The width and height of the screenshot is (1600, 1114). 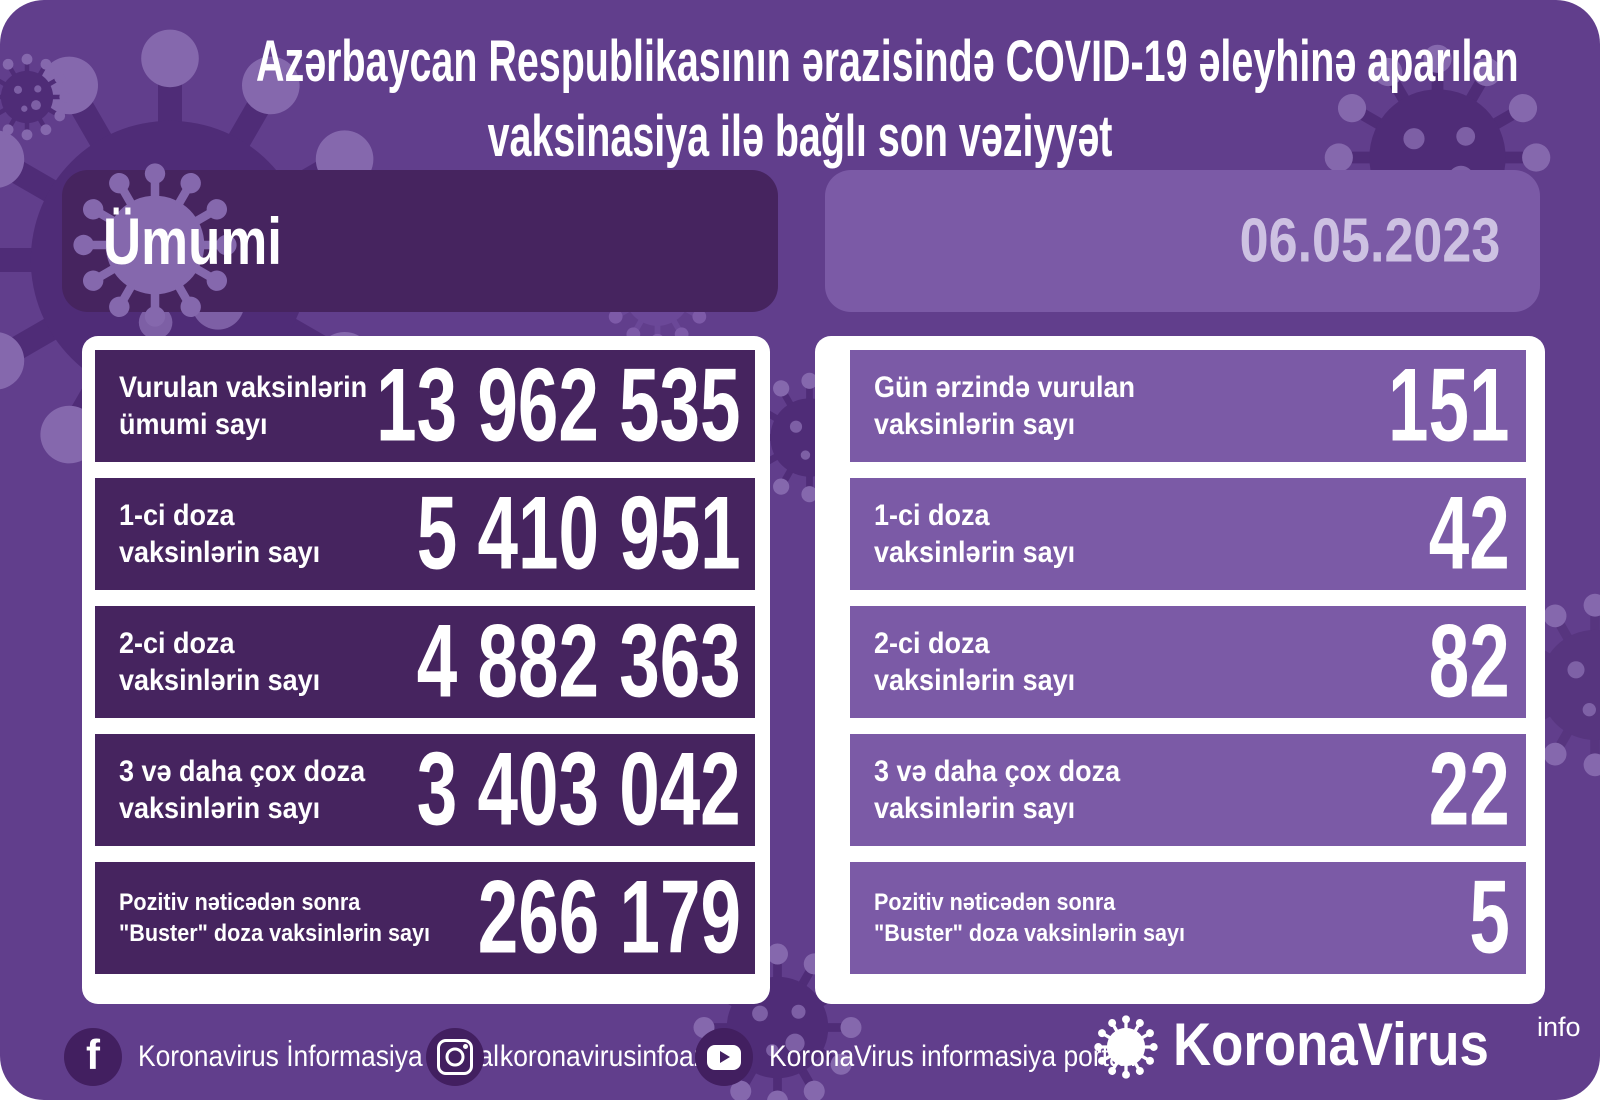 I want to click on stat-value: 13 962 535, so click(x=558, y=405).